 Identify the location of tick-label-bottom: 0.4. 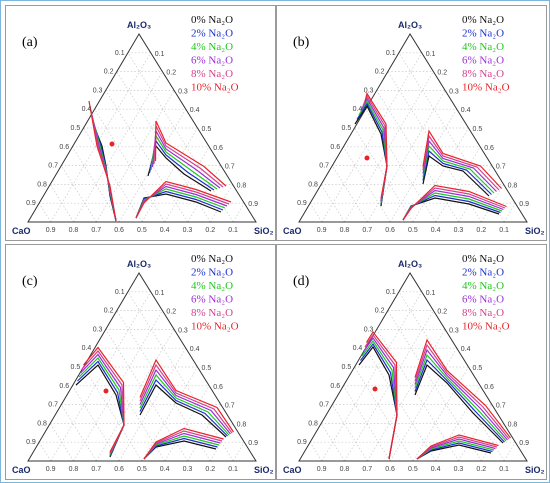
(165, 469).